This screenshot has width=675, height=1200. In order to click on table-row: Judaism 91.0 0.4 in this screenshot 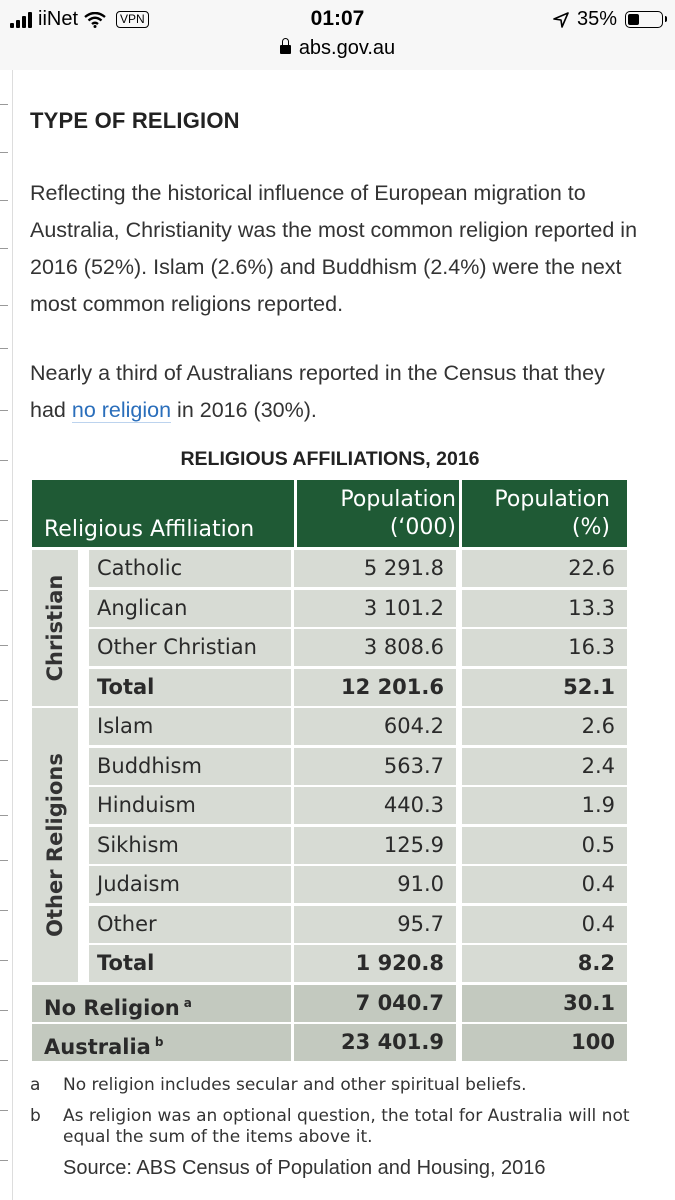, I will do `click(329, 886)`.